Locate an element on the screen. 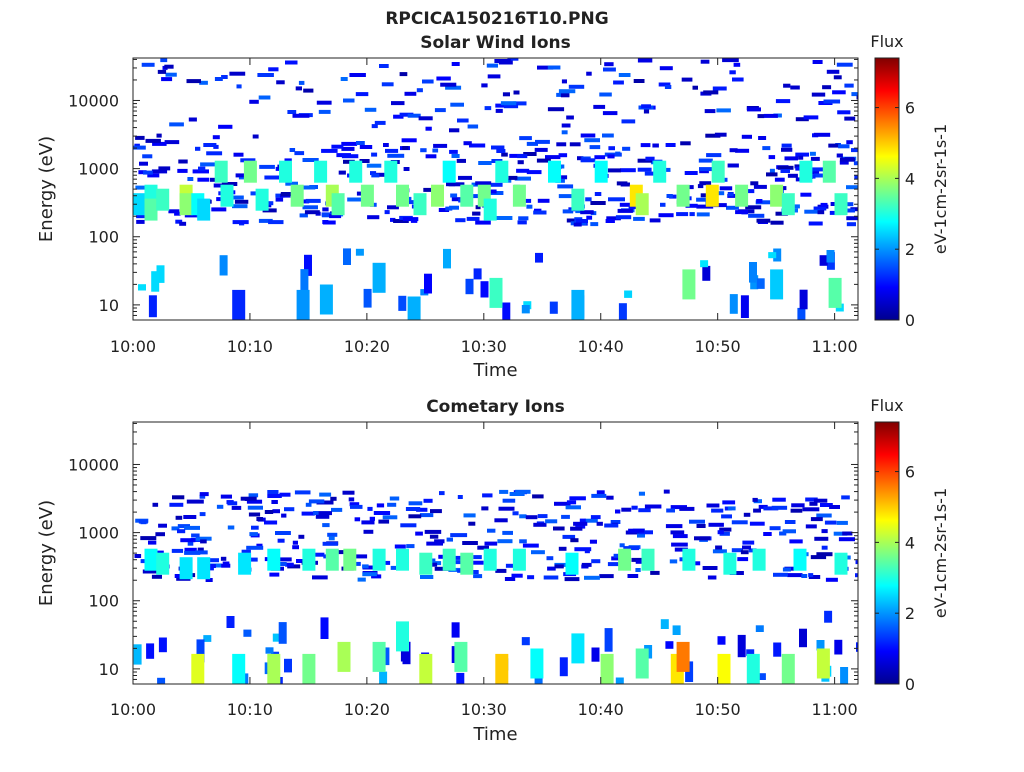  colorbar-label: eV-1cm-2sr-1s-1 is located at coordinates (940, 553).